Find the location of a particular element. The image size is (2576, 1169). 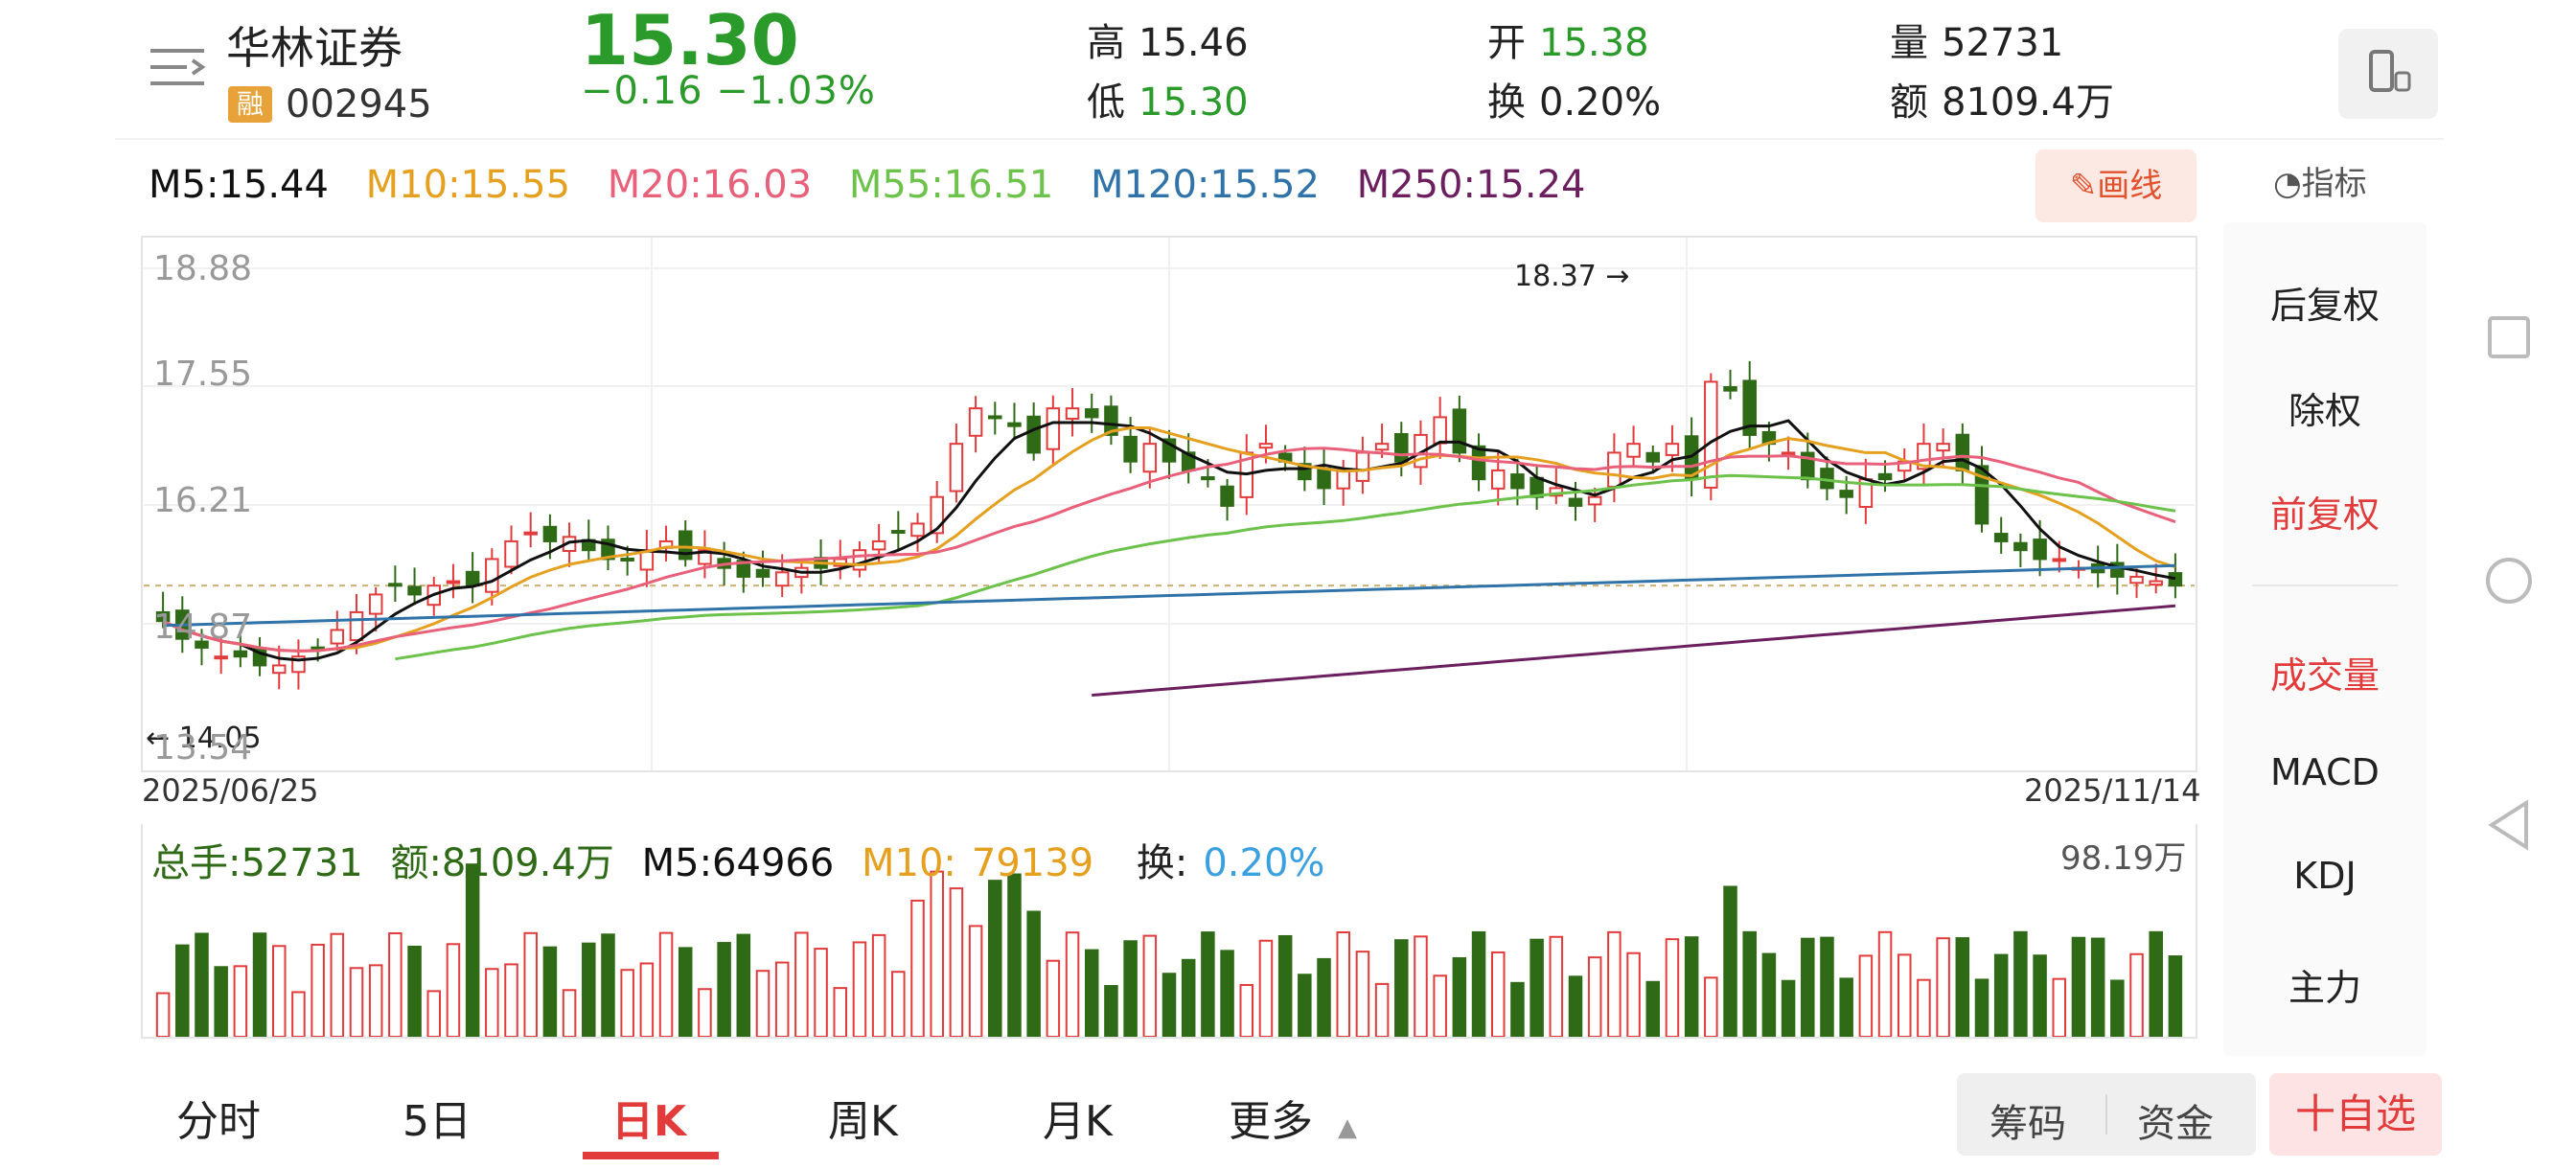

tab-monthly-k: 月K is located at coordinates (1078, 1121).